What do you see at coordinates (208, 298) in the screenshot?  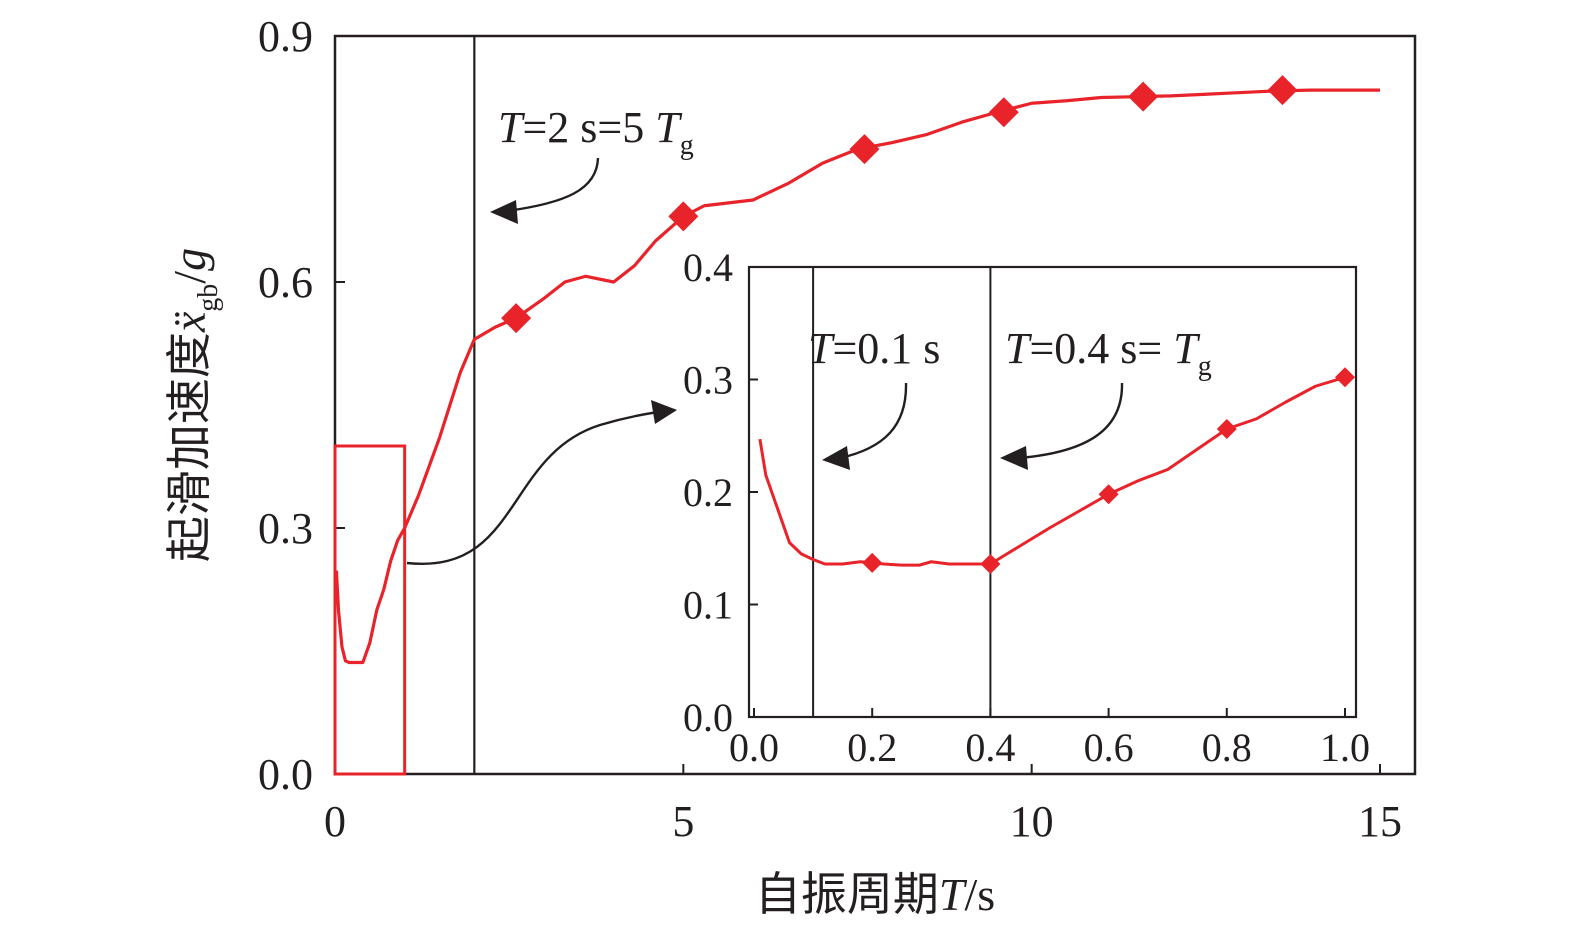 I see `y-axis-label-sub: gb` at bounding box center [208, 298].